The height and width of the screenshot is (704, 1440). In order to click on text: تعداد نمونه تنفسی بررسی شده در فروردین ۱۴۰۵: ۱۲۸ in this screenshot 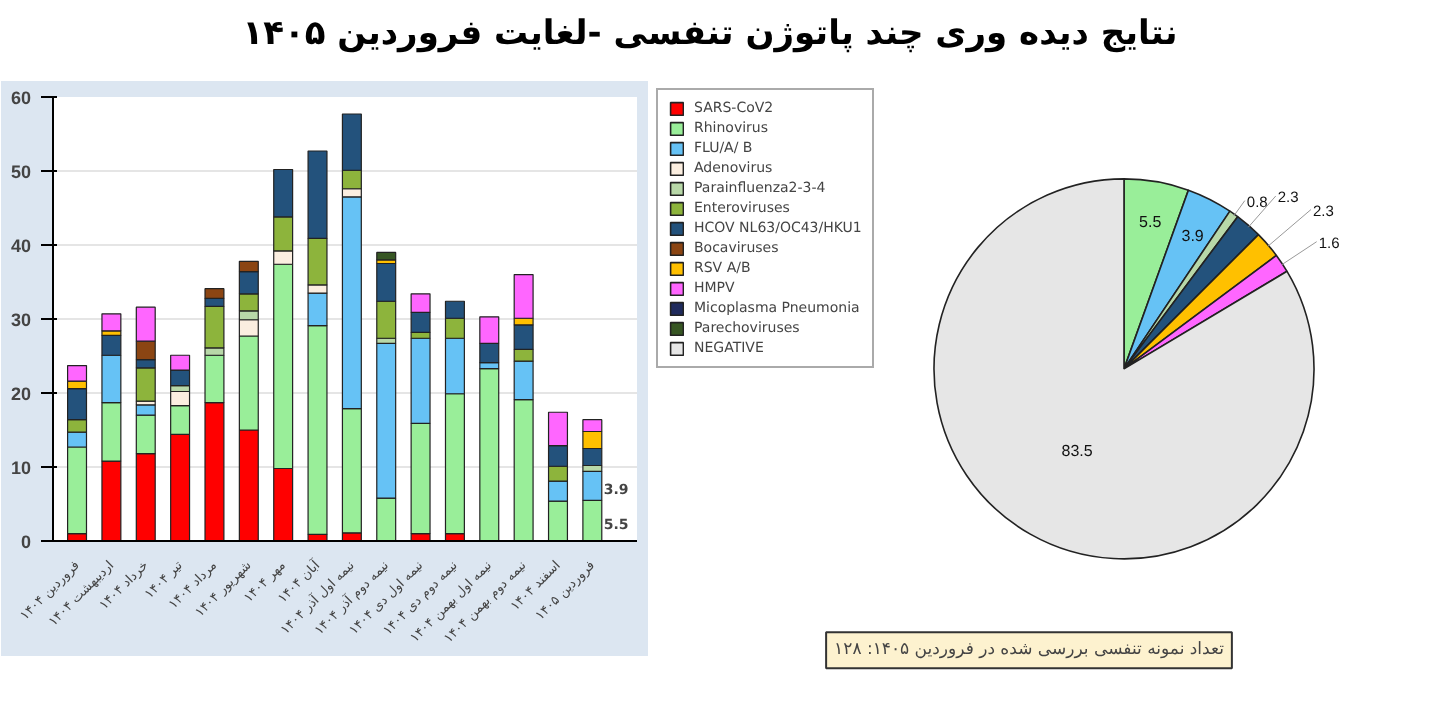, I will do `click(1030, 650)`.